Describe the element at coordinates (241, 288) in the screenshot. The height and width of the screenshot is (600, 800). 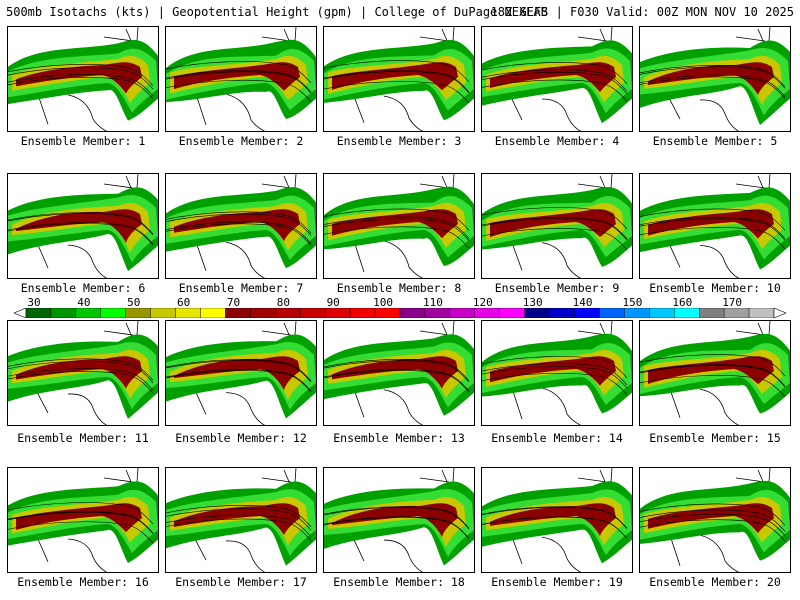
I see `ensemble-member-label: Ensemble Member: 7` at that location.